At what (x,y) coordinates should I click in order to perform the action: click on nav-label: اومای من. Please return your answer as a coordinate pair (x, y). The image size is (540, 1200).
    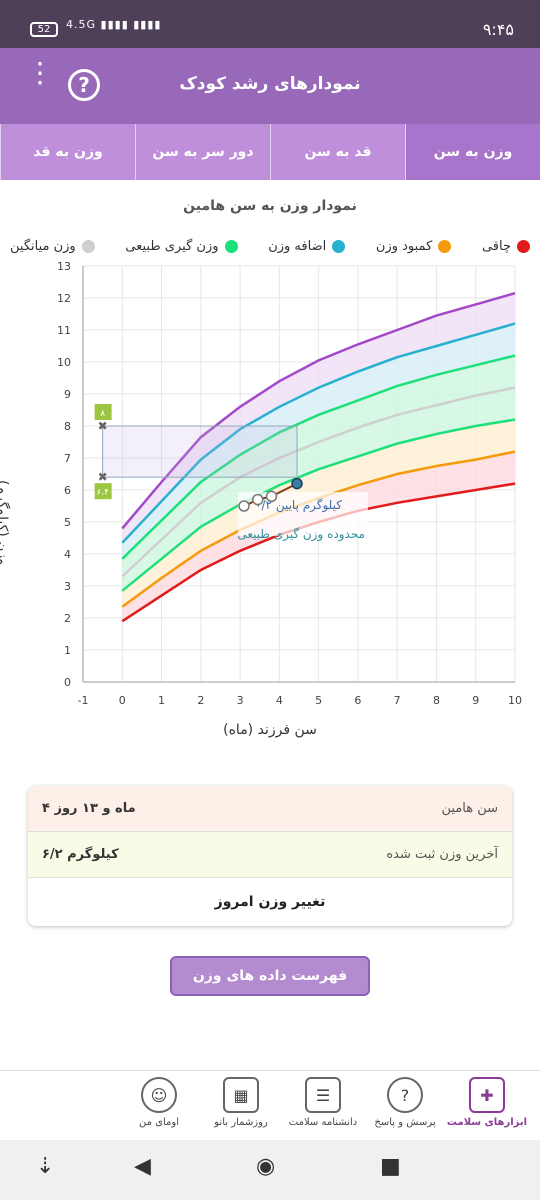
    Looking at the image, I should click on (159, 1122).